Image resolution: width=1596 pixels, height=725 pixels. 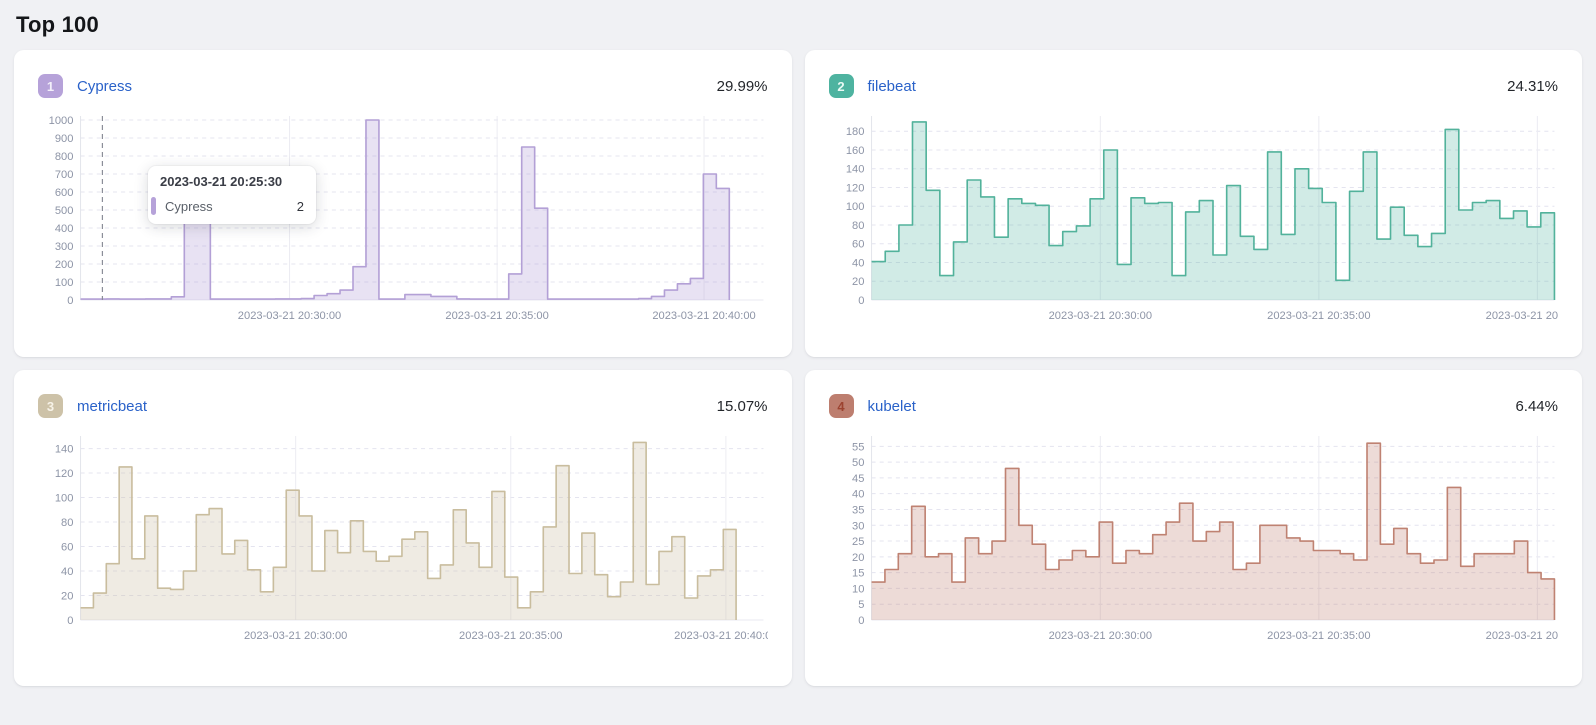 I want to click on panel-title-link: kubelet, so click(x=891, y=406).